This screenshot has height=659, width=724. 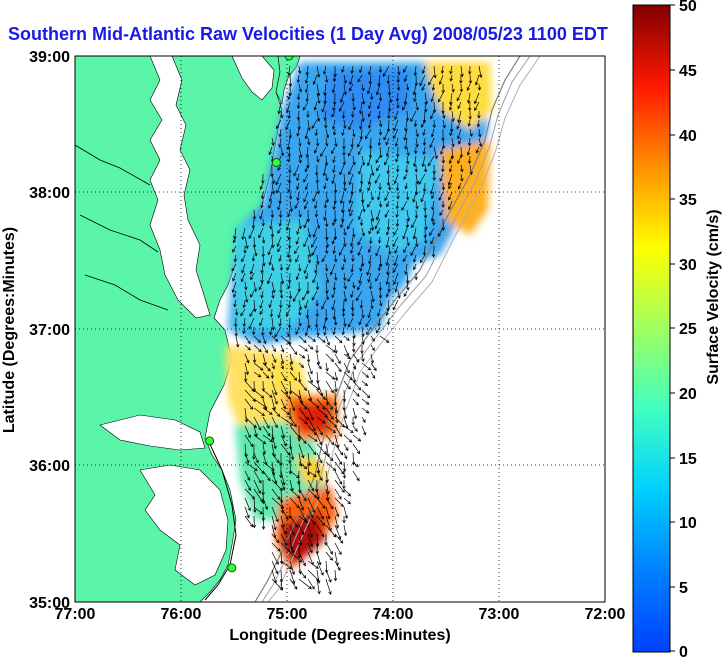 I want to click on y-tick: 36:00, so click(x=49, y=466).